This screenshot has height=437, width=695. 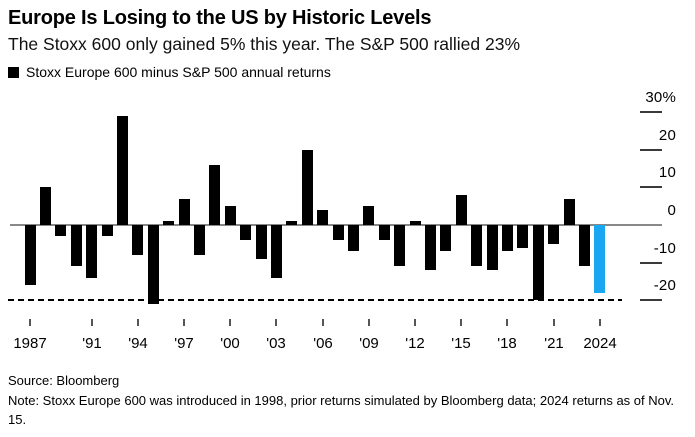 What do you see at coordinates (369, 343) in the screenshot?
I see `x-axis-label: '09` at bounding box center [369, 343].